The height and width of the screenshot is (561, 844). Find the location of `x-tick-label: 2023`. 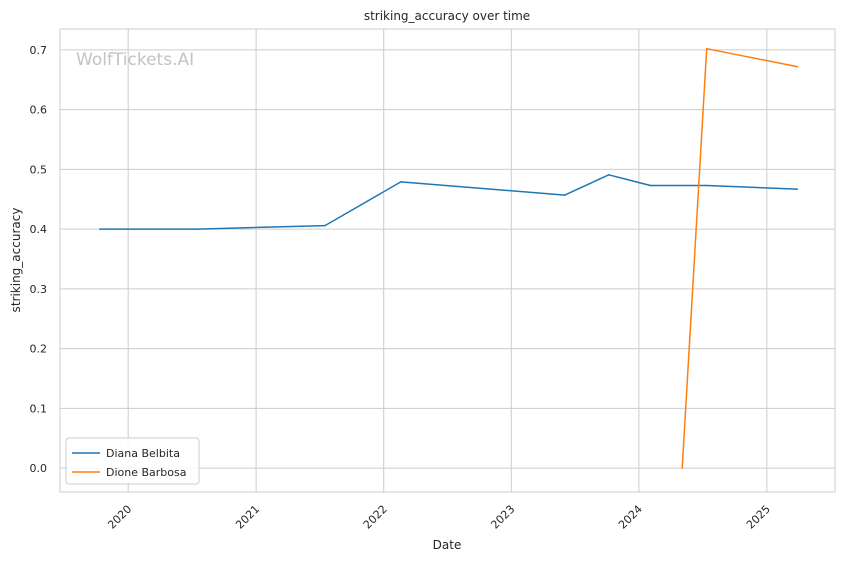

x-tick-label: 2023 is located at coordinates (502, 517).